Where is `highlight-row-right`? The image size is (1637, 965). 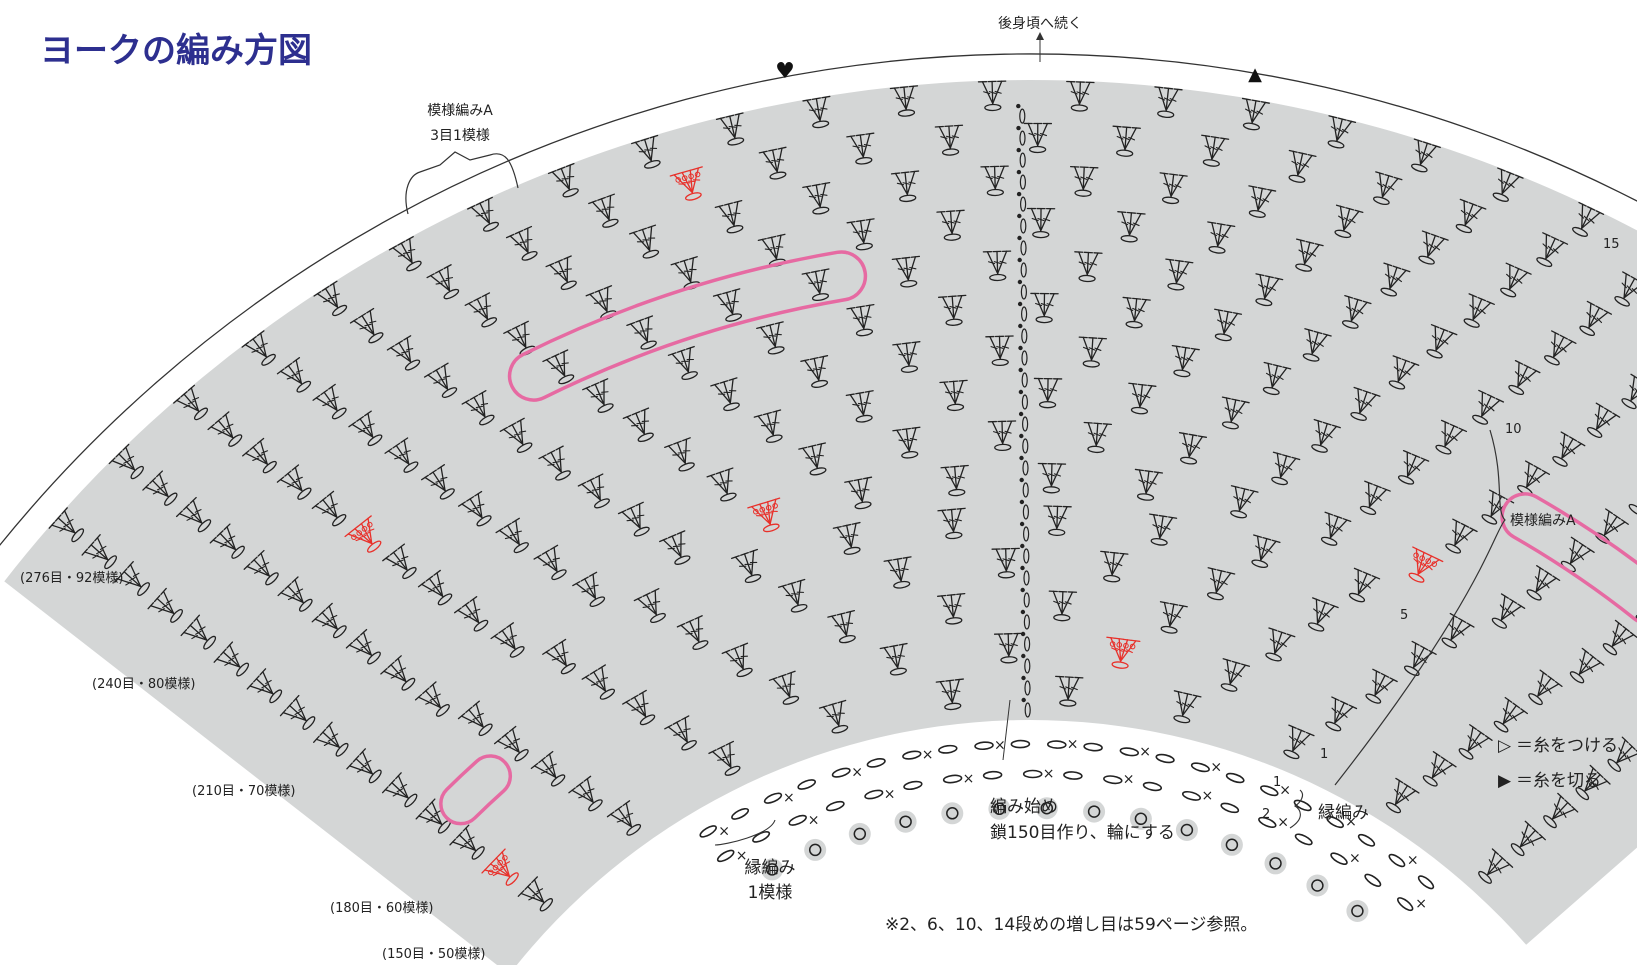
highlight-row-right is located at coordinates (1568, 557).